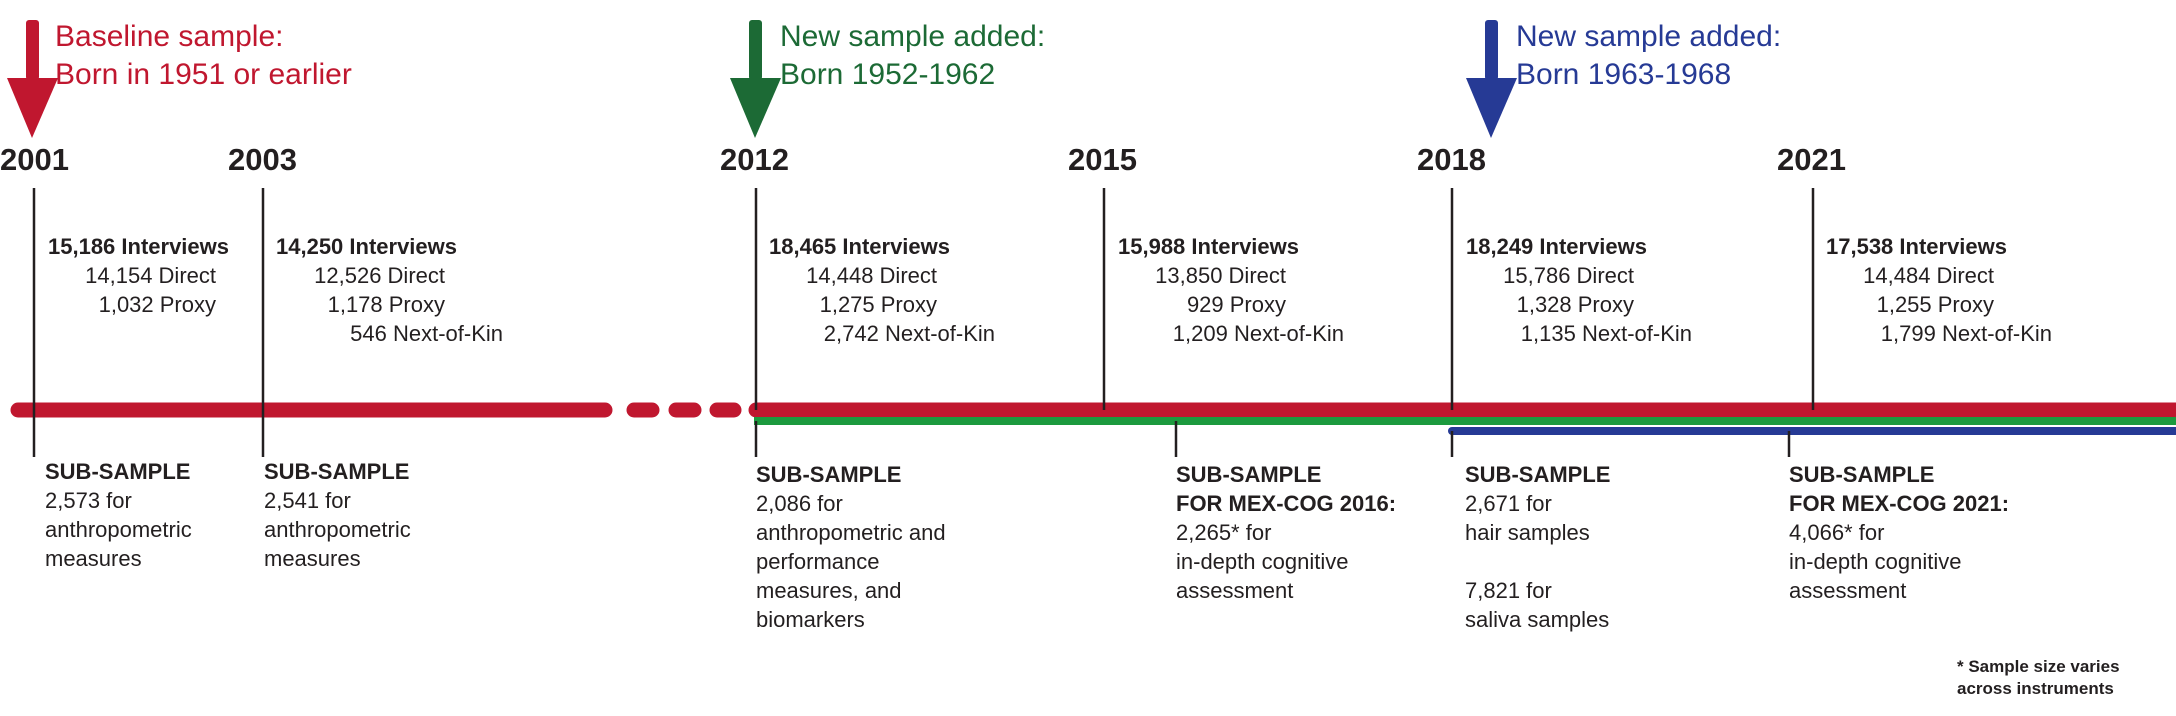 The image size is (2176, 716). What do you see at coordinates (1236, 304) in the screenshot?
I see `interview-line: 929 Proxy` at bounding box center [1236, 304].